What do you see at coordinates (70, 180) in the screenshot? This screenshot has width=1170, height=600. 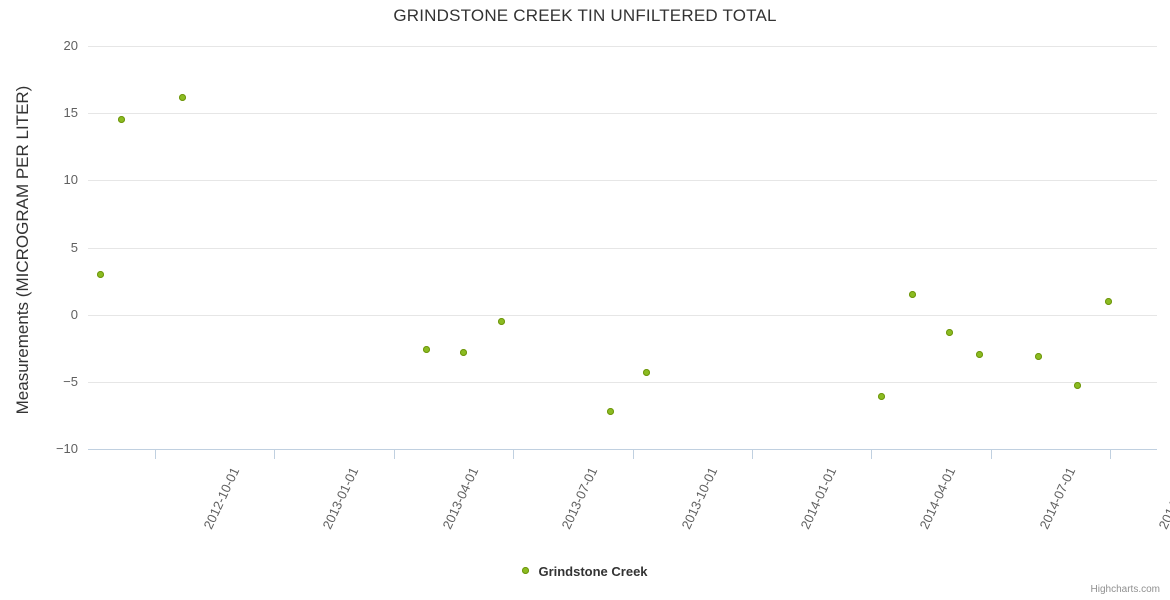 I see `y-axis-tick-label: 10` at bounding box center [70, 180].